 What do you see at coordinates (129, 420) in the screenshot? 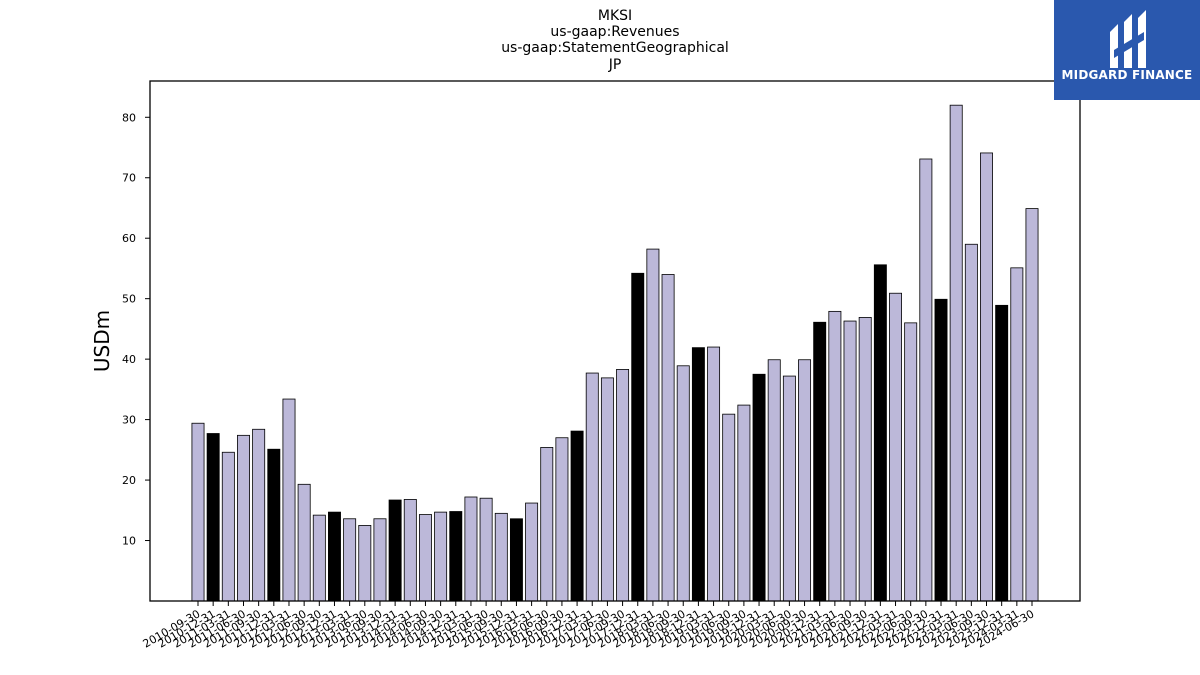
I see `y-tick-label: 30` at bounding box center [129, 420].